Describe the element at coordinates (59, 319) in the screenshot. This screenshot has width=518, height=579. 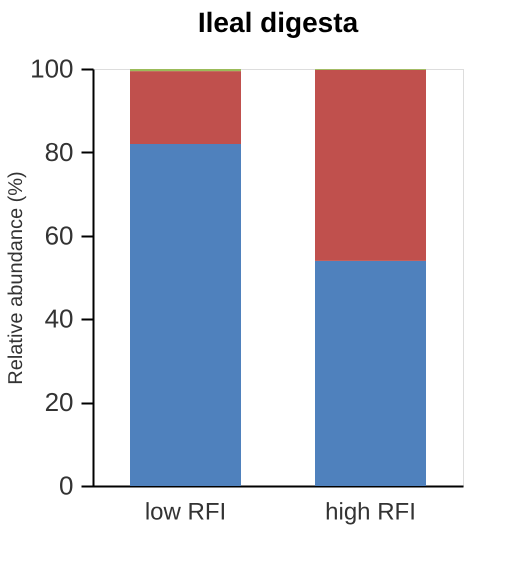
I see `y-tick-label: 40` at that location.